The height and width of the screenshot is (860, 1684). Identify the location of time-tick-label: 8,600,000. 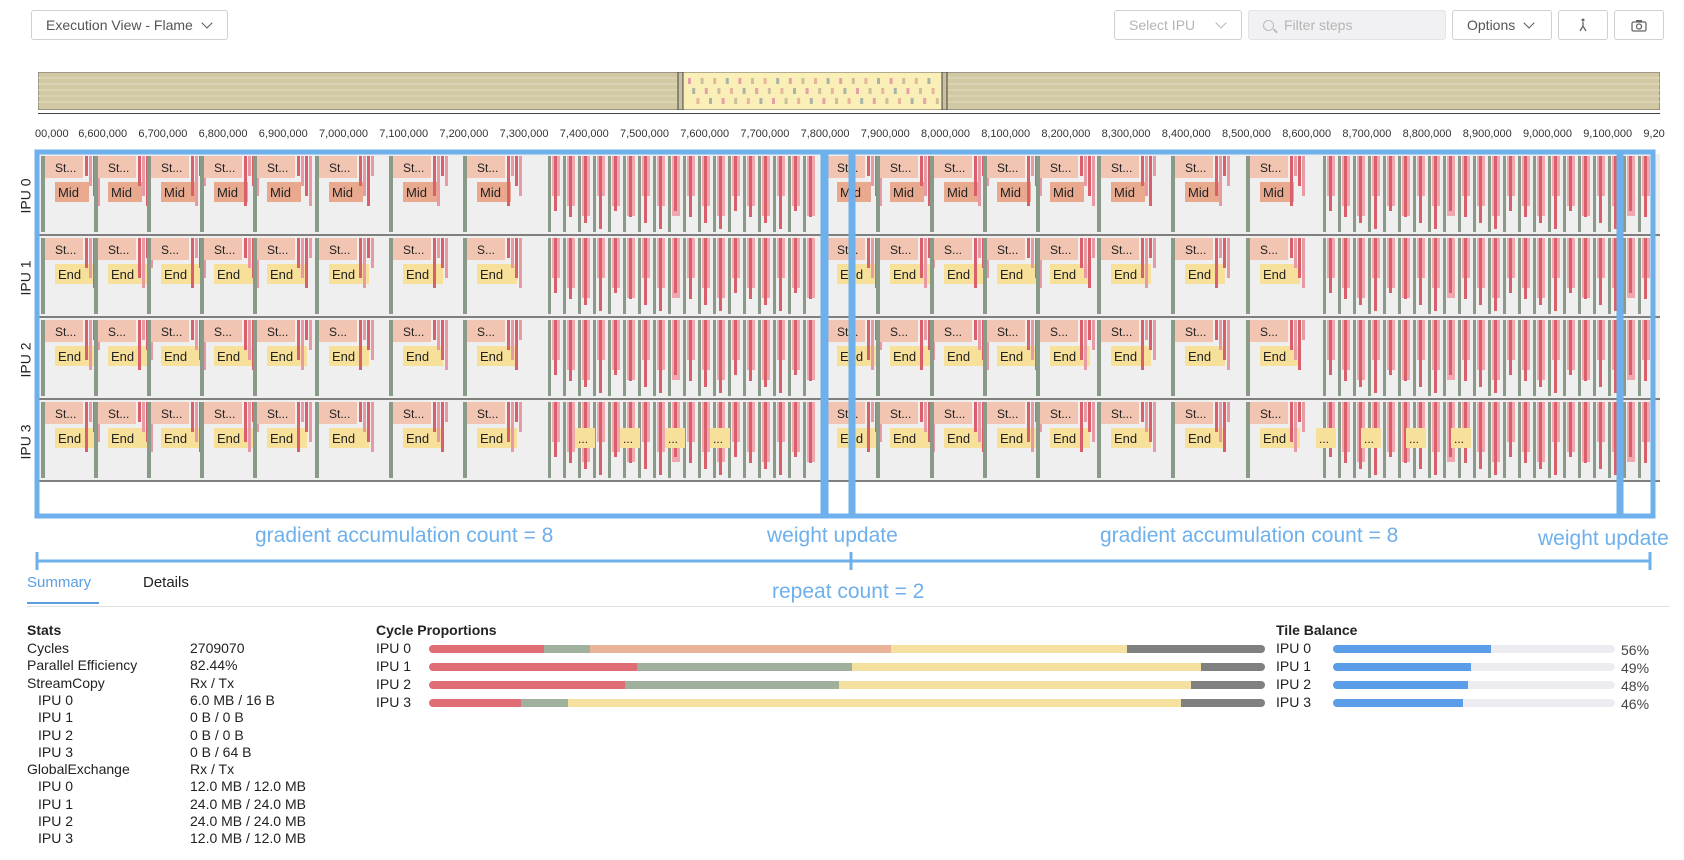
(1307, 134).